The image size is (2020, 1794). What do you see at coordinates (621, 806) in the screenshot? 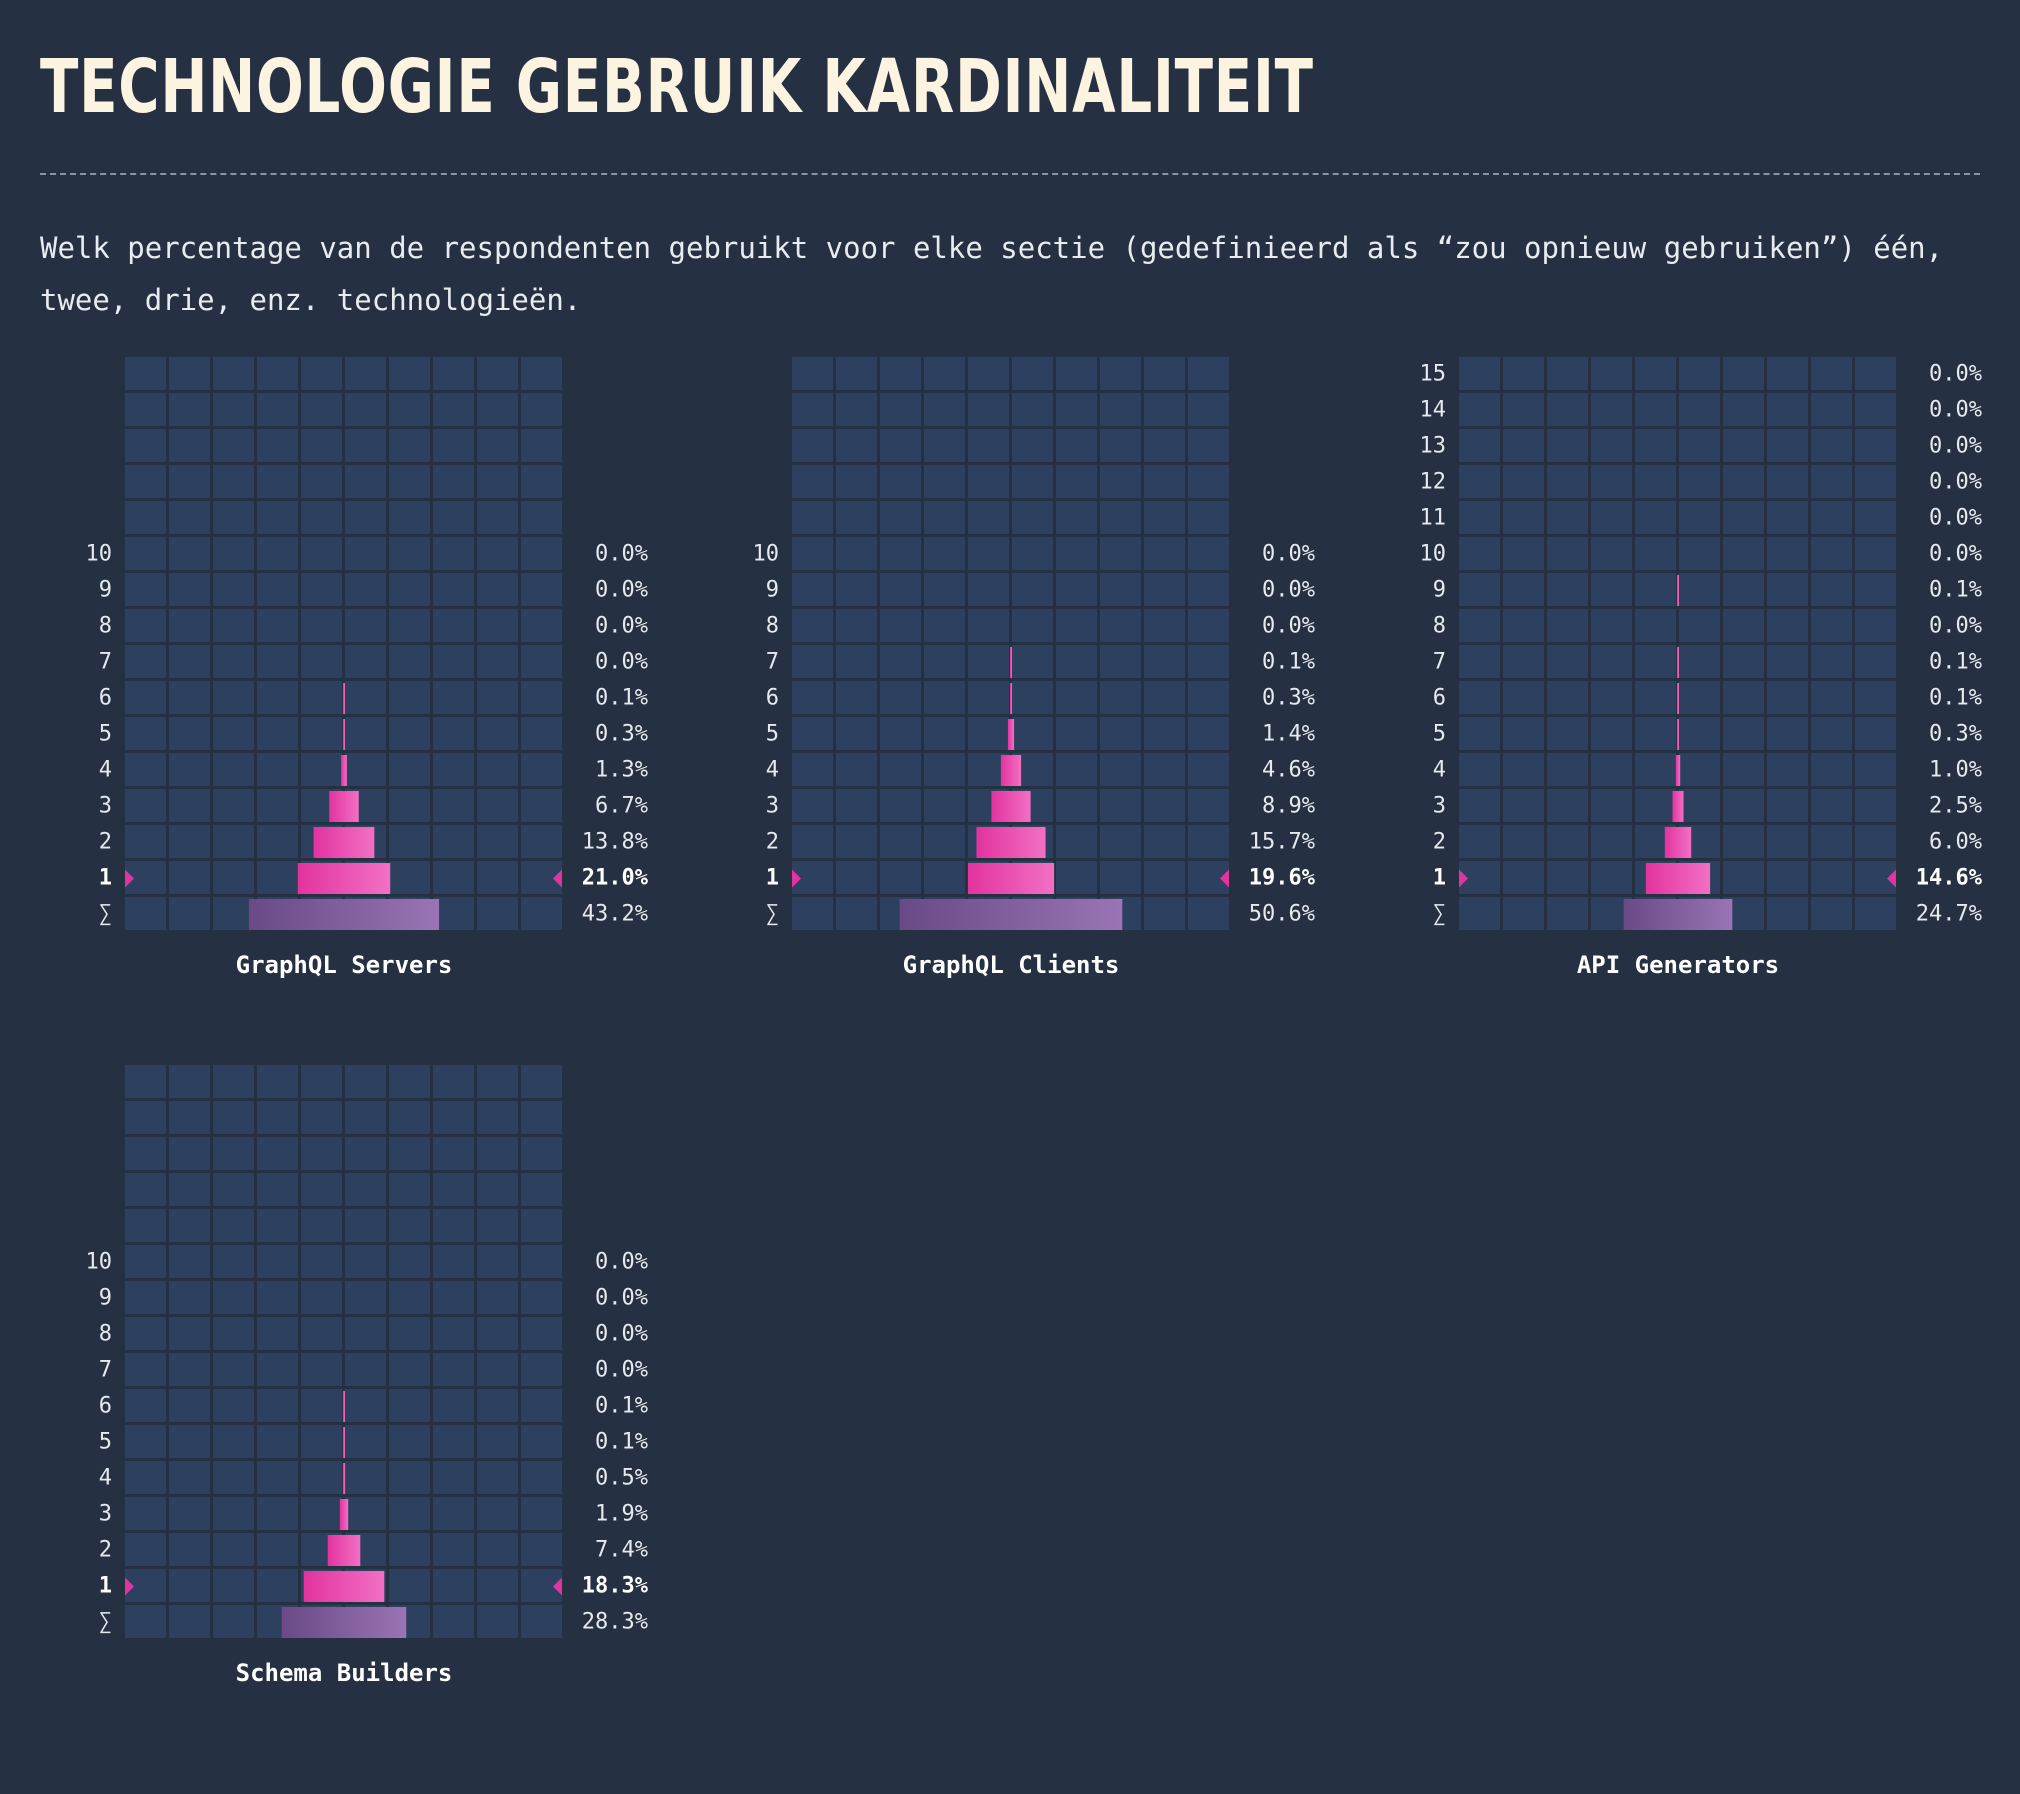
I see `value-label: 6.7%` at bounding box center [621, 806].